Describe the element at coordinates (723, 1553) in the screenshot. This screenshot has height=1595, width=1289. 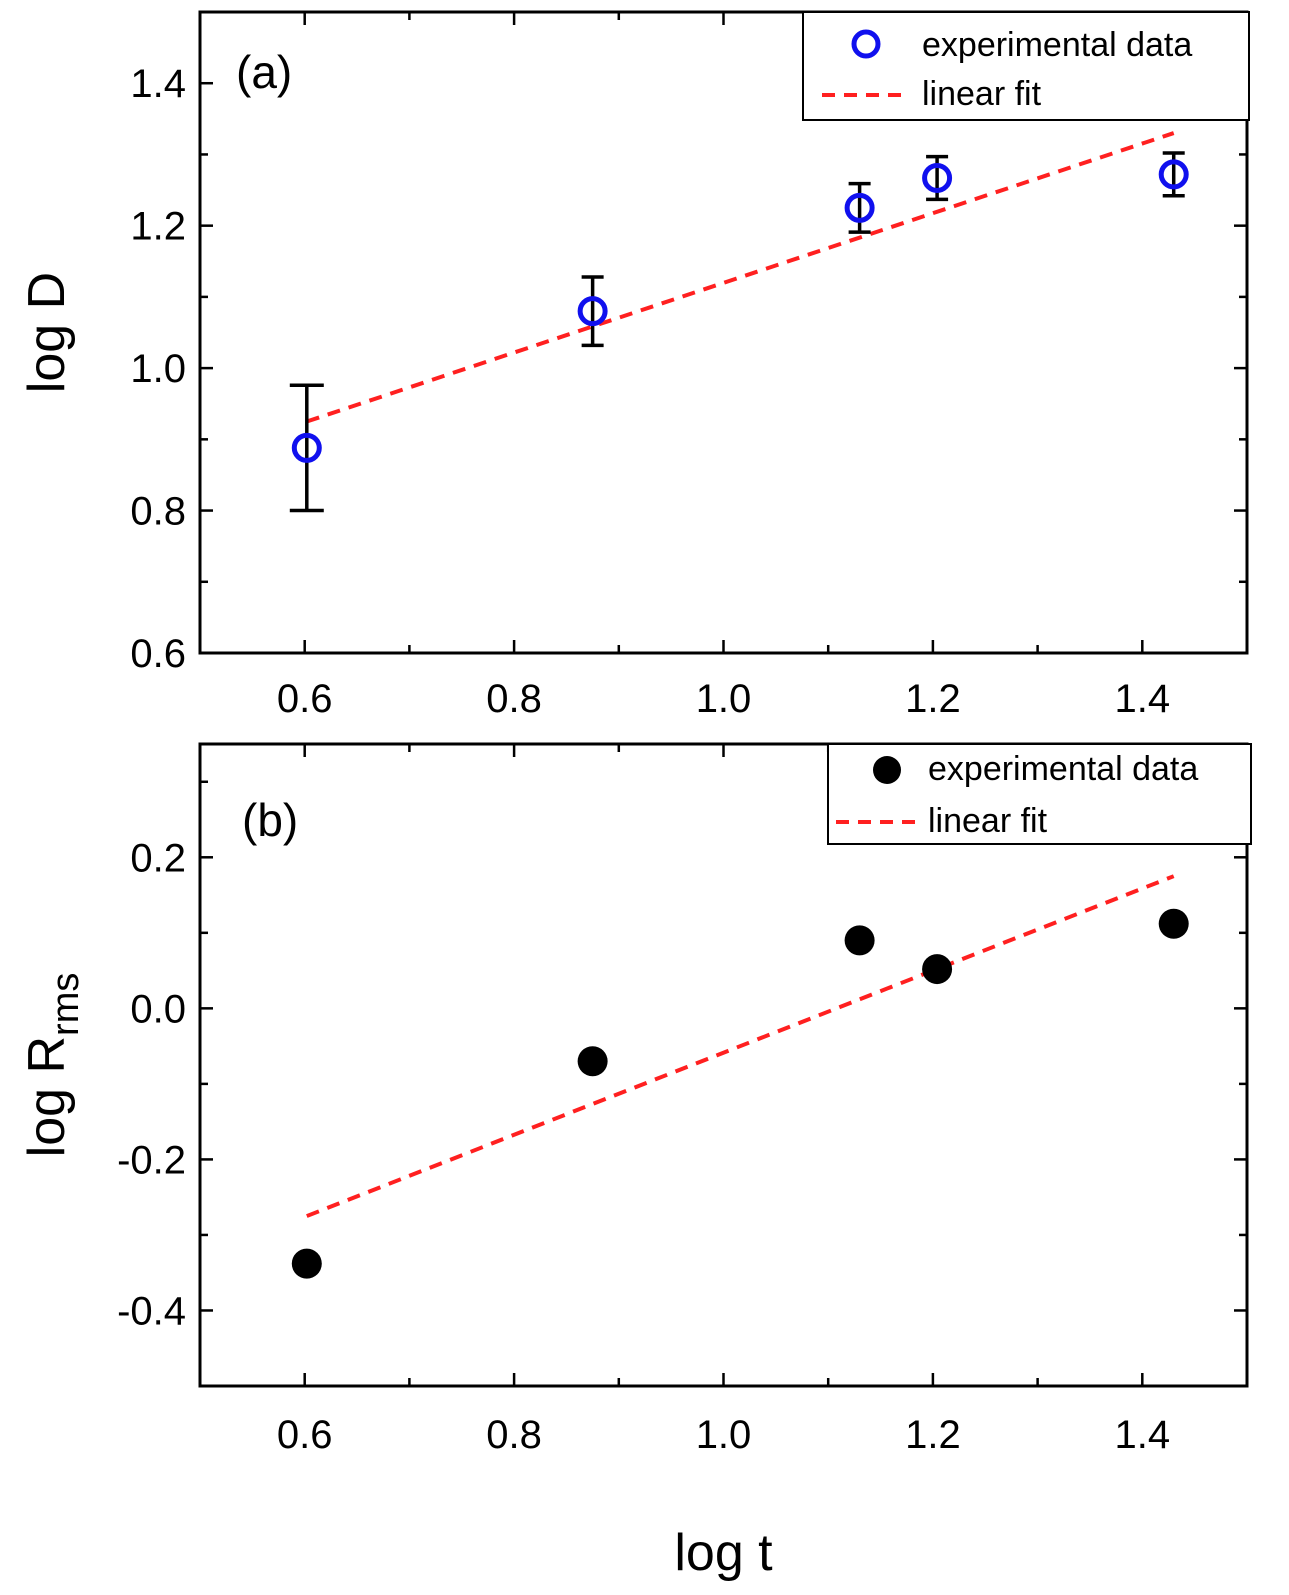
I see `x-axis-label: log t` at that location.